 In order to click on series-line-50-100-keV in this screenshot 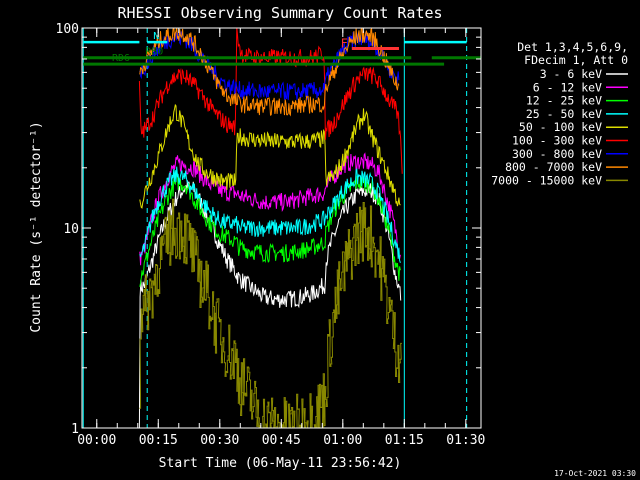, I will do `click(270, 156)`.